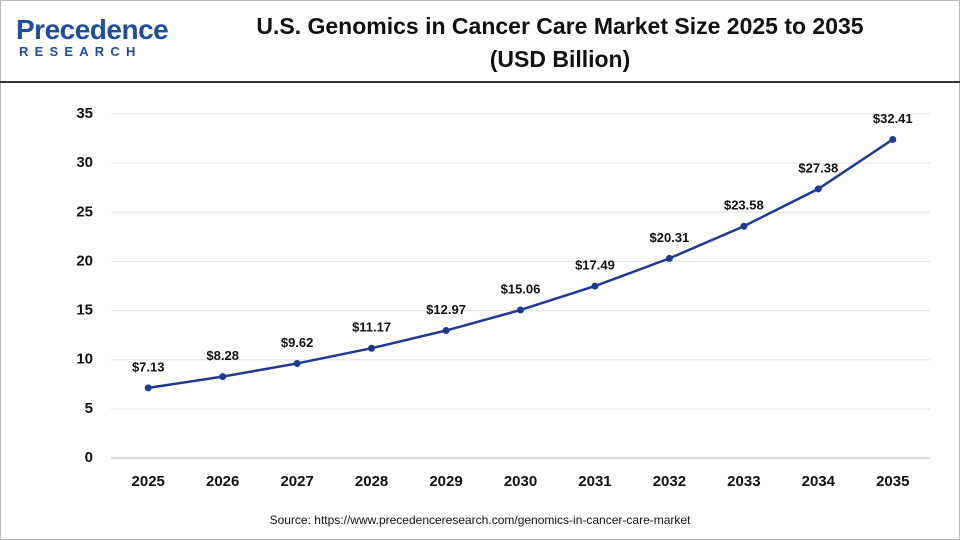 The image size is (960, 540). I want to click on x-tick-label: 2035, so click(892, 481).